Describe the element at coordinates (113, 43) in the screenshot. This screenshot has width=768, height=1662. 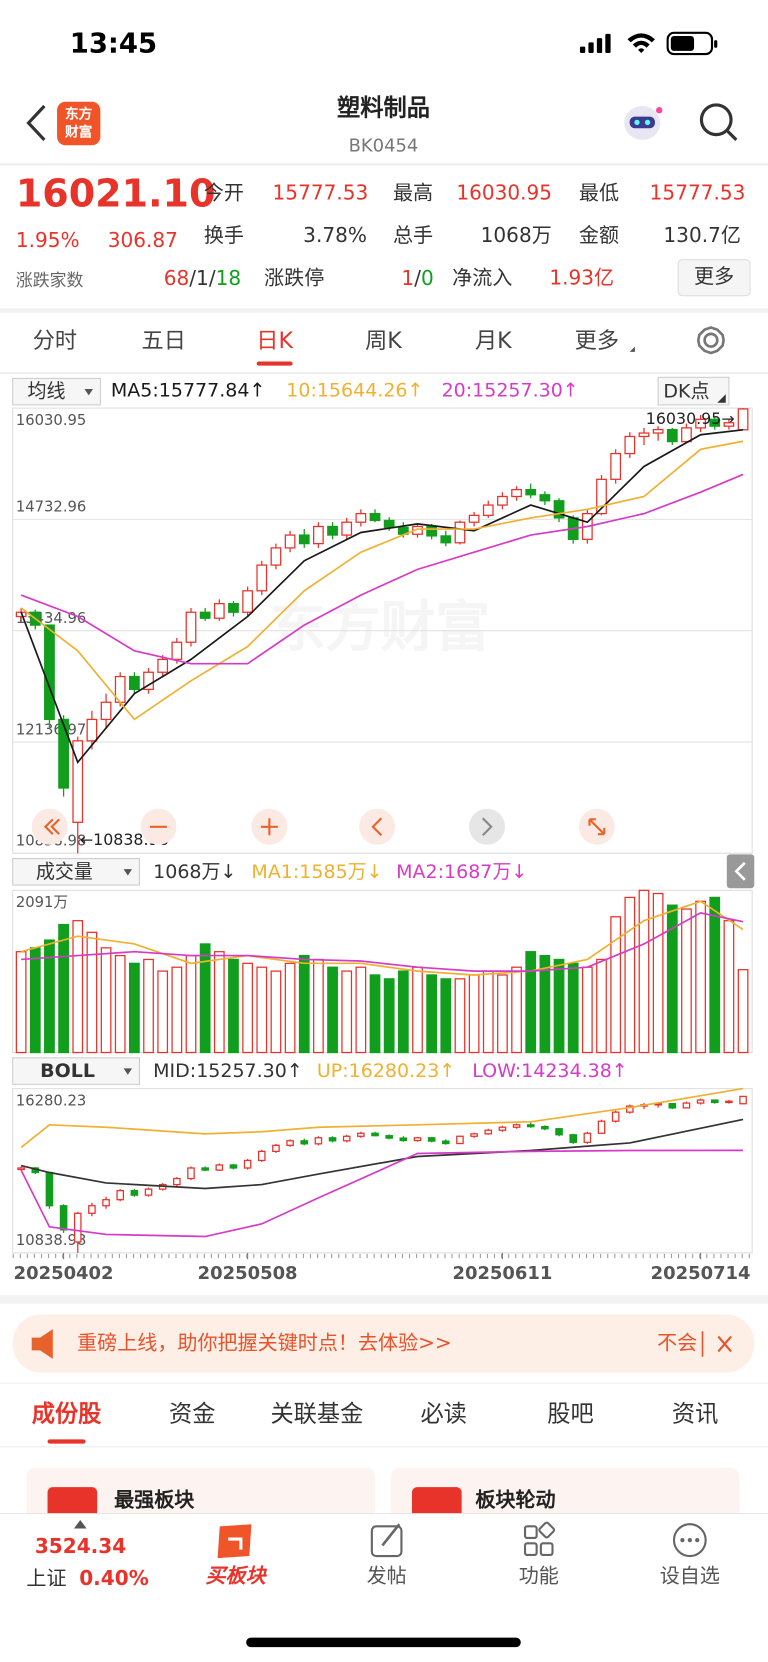
I see `status-time: 13:45` at that location.